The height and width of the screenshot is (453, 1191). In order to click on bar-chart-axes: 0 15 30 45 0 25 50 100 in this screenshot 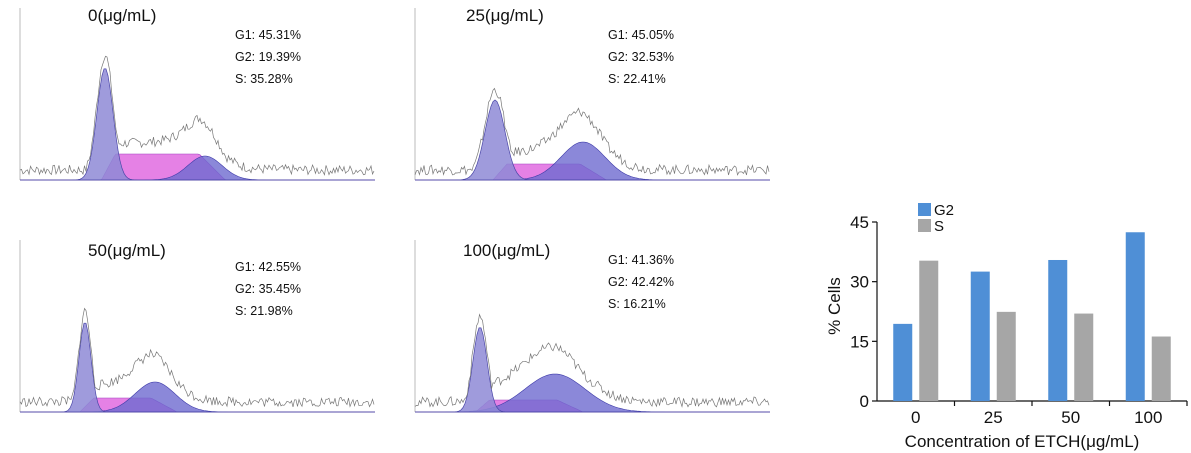, I will do `click(1019, 320)`.